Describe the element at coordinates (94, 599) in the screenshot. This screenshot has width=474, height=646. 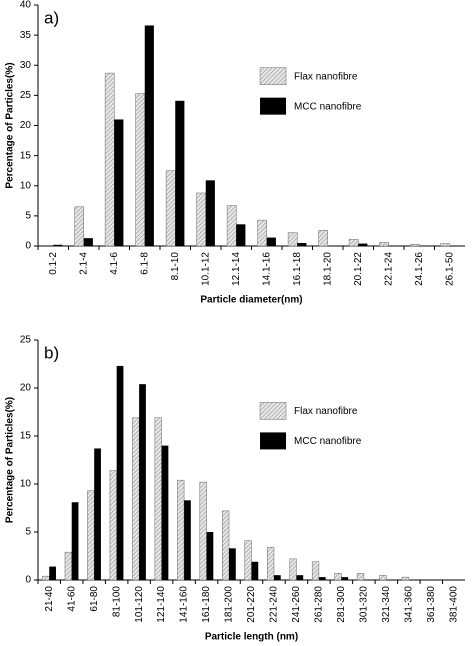
I see `x-tick-label: 61-80` at that location.